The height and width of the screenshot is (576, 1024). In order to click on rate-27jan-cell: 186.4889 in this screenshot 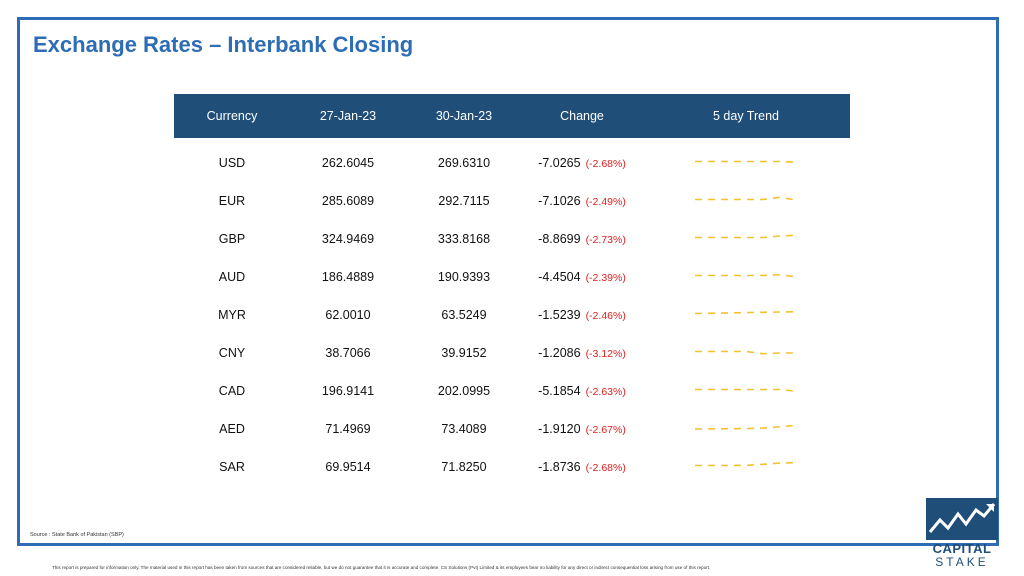, I will do `click(348, 277)`.